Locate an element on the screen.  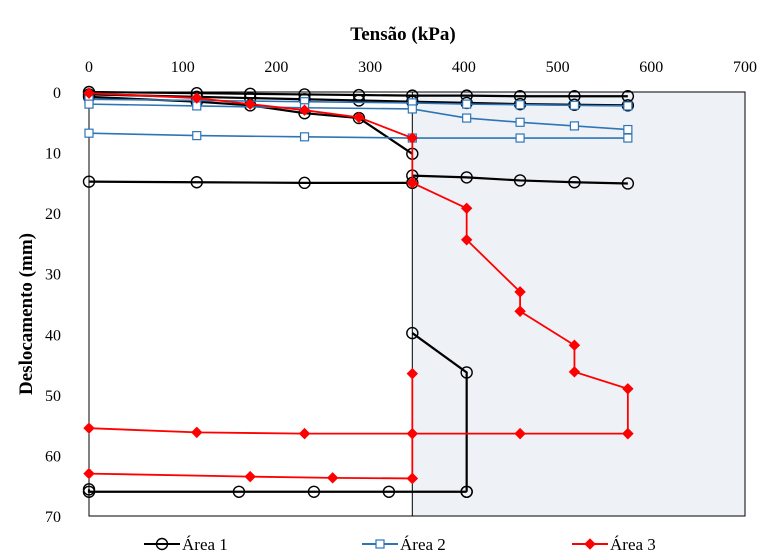
legend: Área 1 Área 2 Área 3 is located at coordinates (400, 544).